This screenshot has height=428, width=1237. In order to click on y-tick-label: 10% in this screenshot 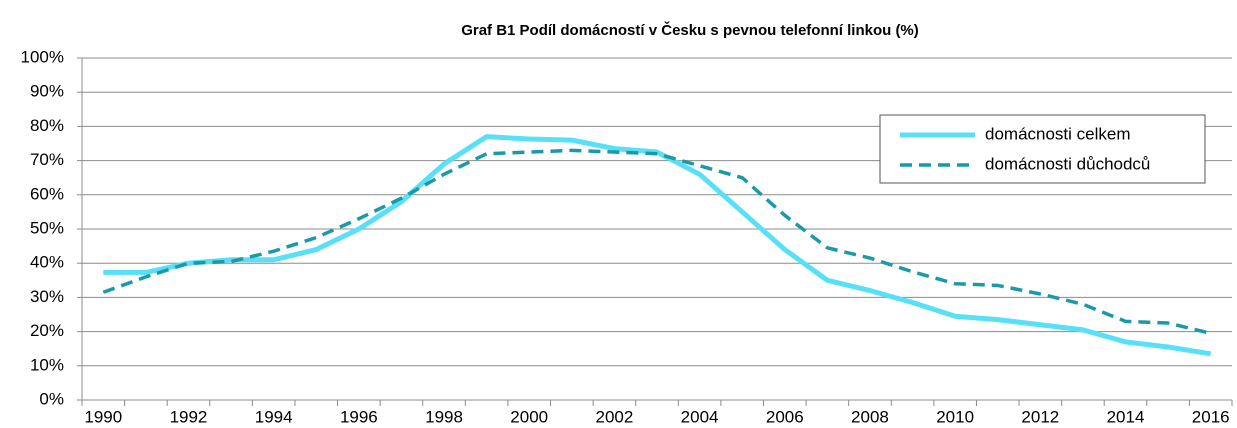, I will do `click(47, 364)`.